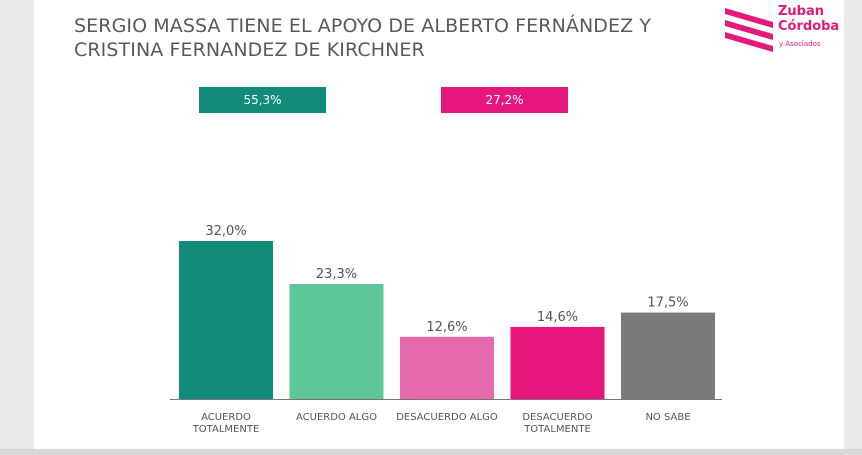 This screenshot has height=455, width=862. Describe the element at coordinates (801, 11) in the screenshot. I see `logo-line-1: Zuban` at that location.